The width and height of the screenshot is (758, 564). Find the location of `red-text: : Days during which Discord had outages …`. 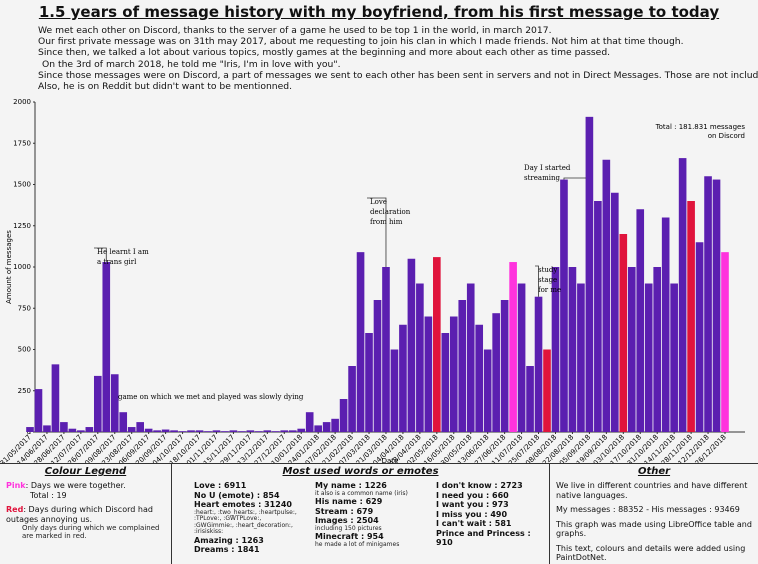

red-text: : Days during which Discord had outages … is located at coordinates (79, 514).